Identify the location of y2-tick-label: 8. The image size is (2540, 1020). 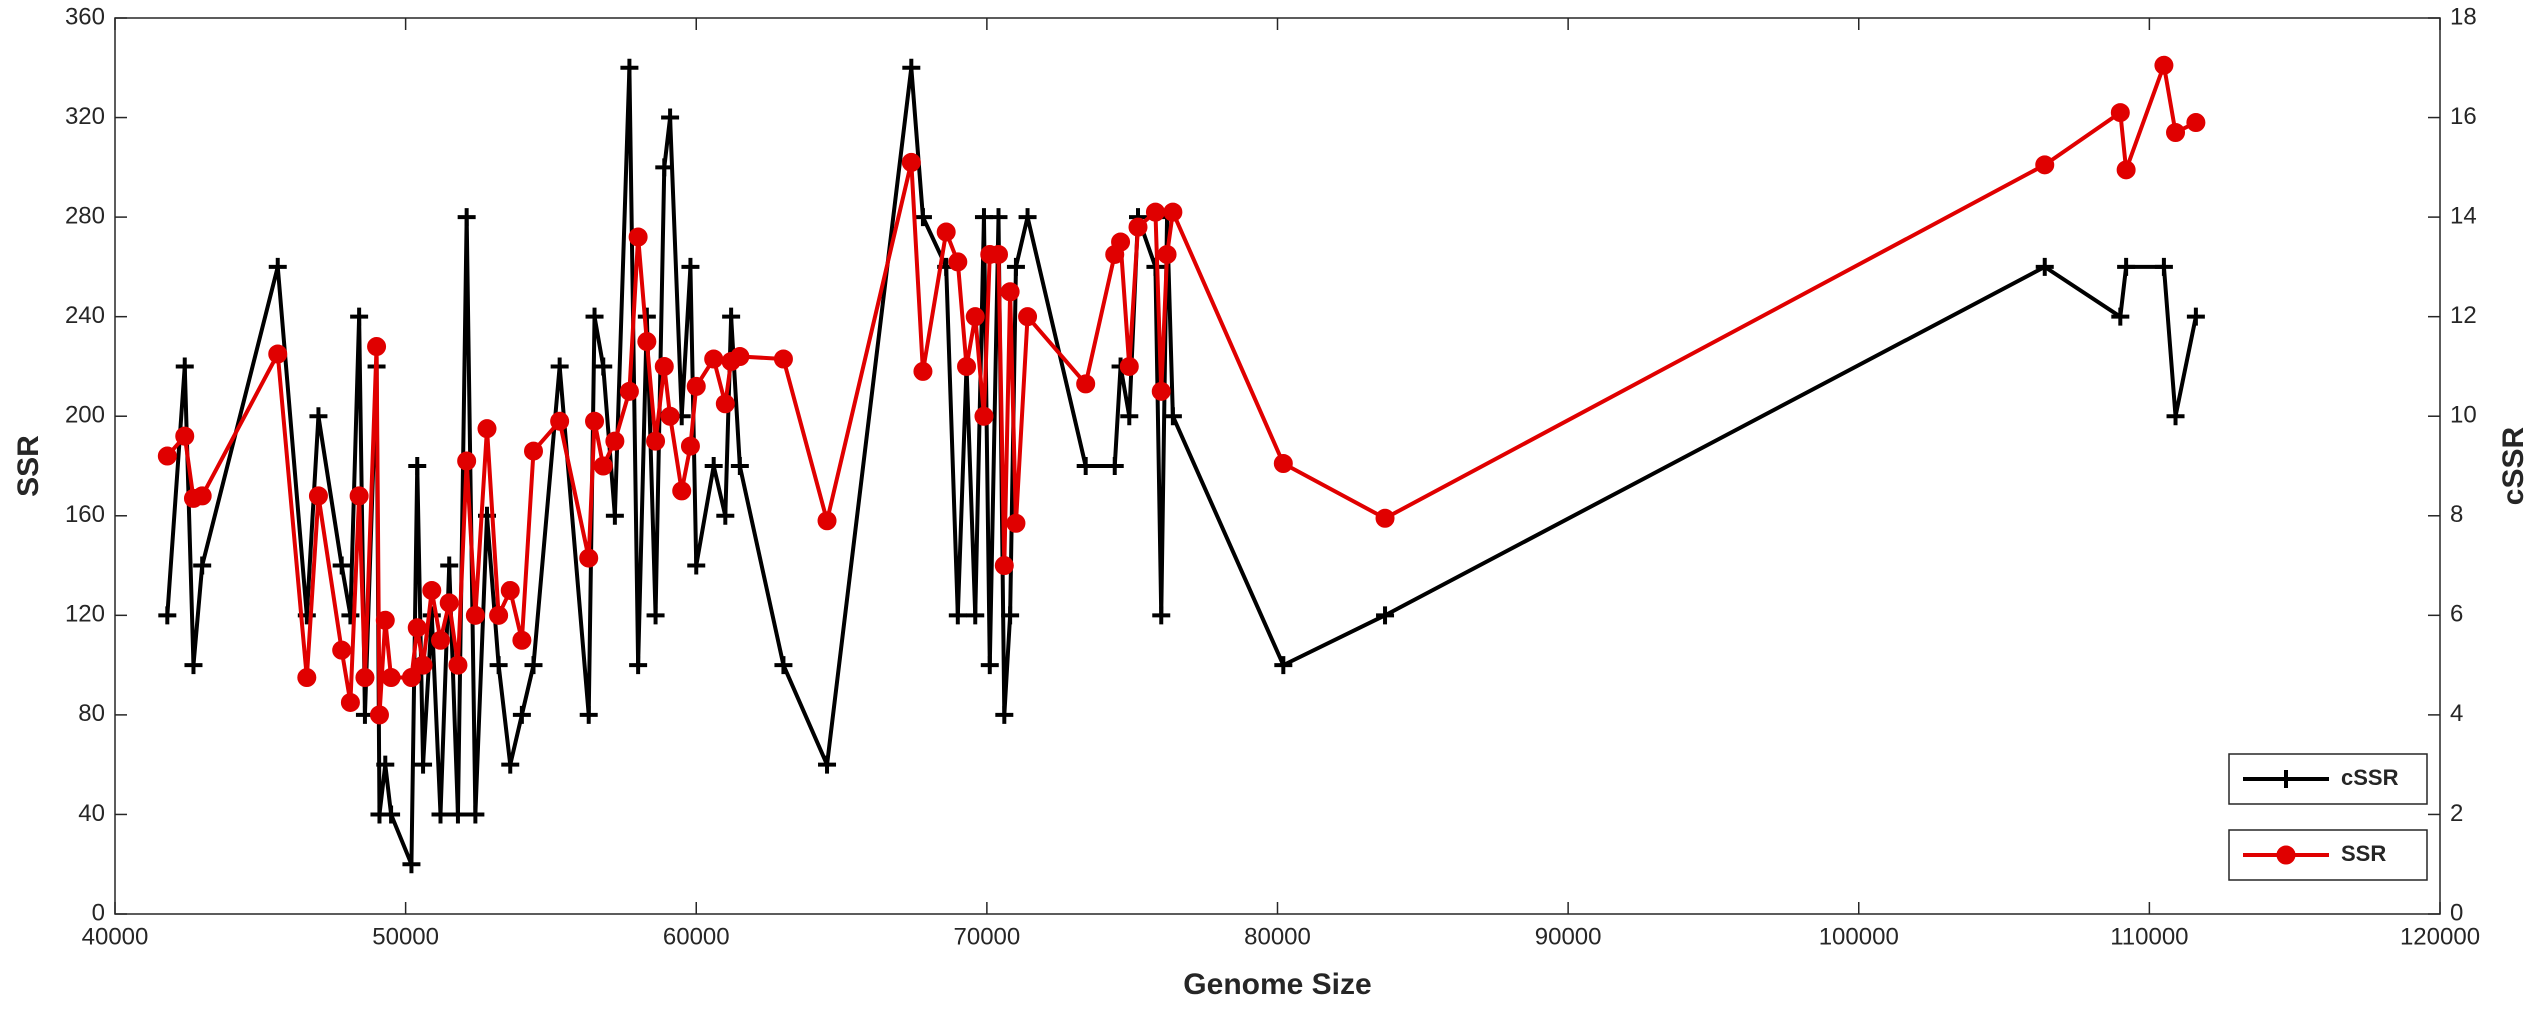
(2456, 514).